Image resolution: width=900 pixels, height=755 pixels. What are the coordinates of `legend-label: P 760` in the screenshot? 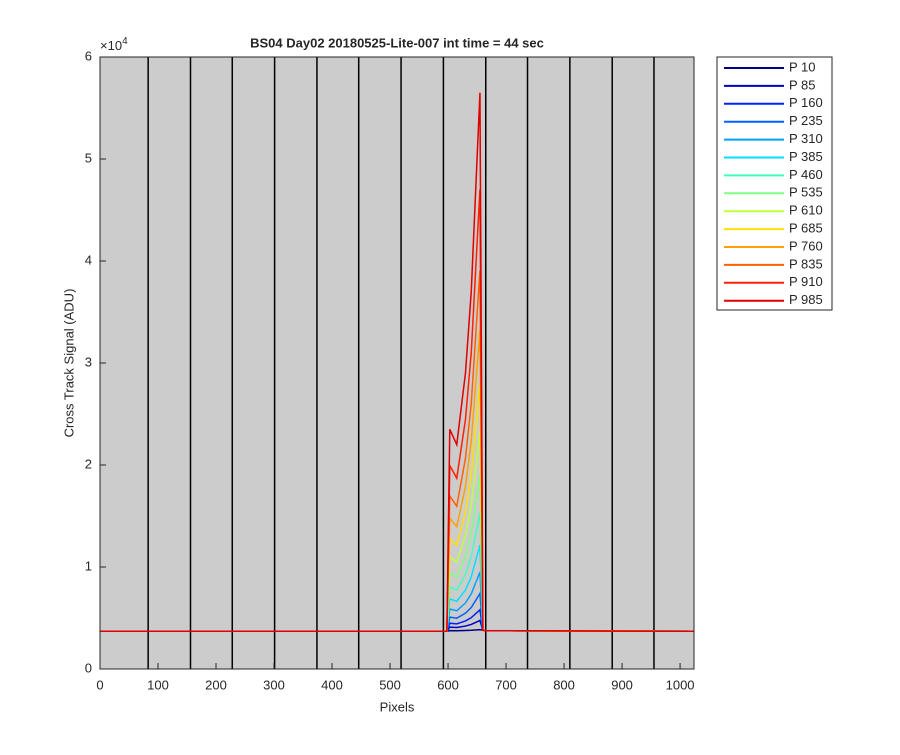 It's located at (806, 245).